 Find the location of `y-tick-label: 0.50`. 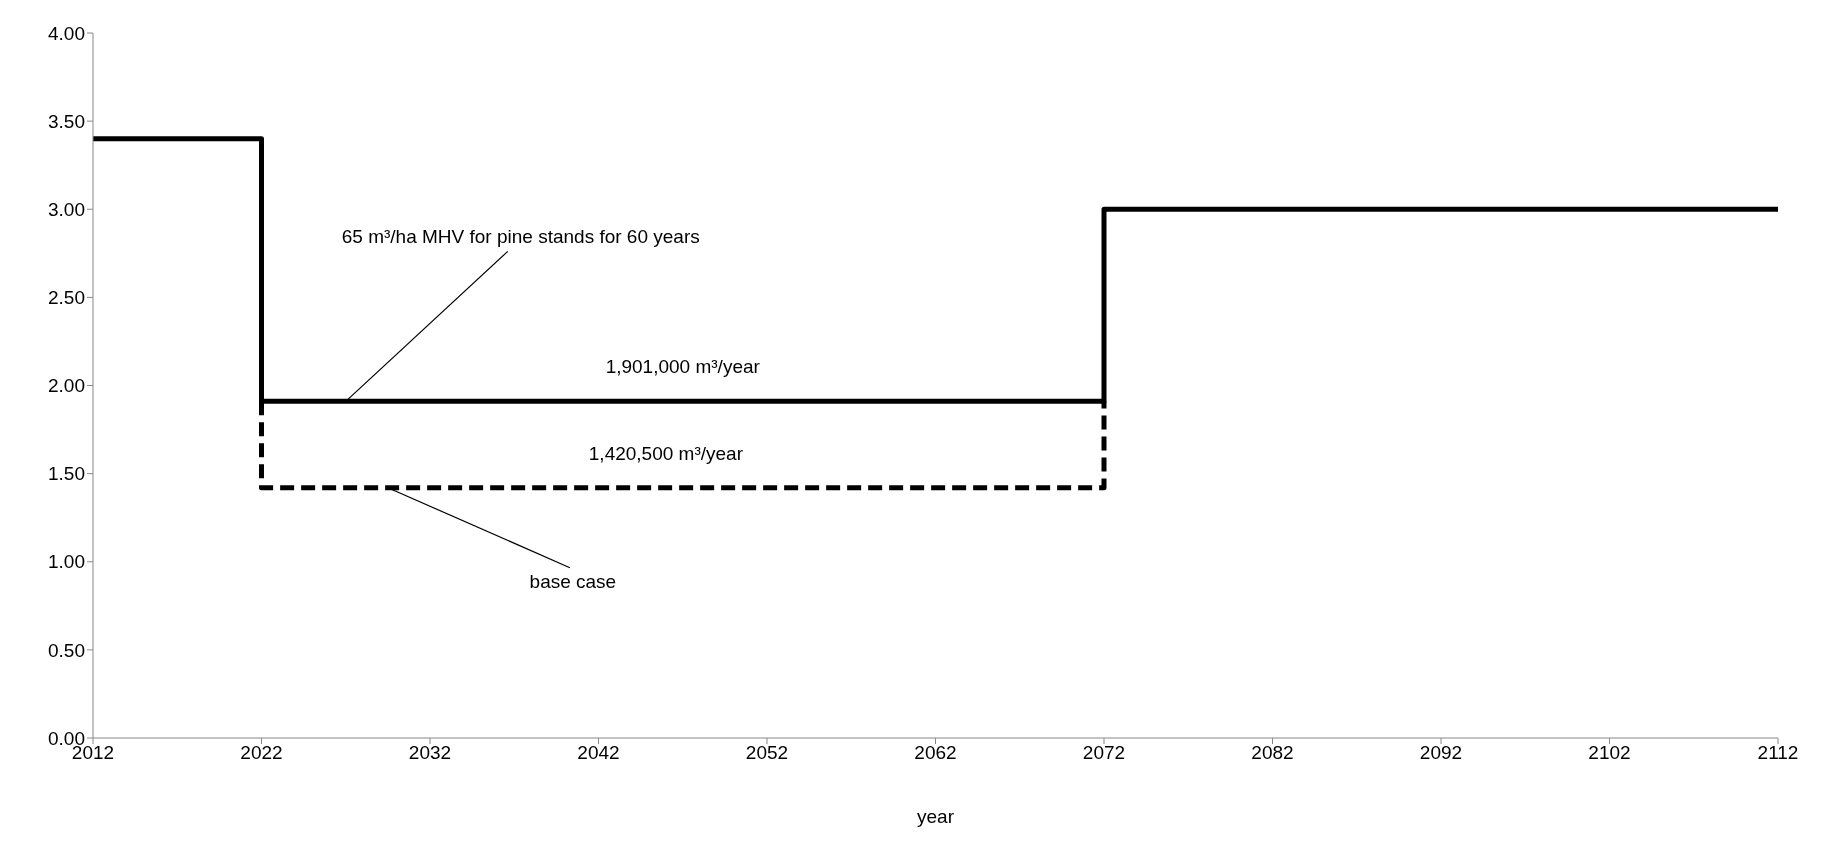

y-tick-label: 0.50 is located at coordinates (66, 650).